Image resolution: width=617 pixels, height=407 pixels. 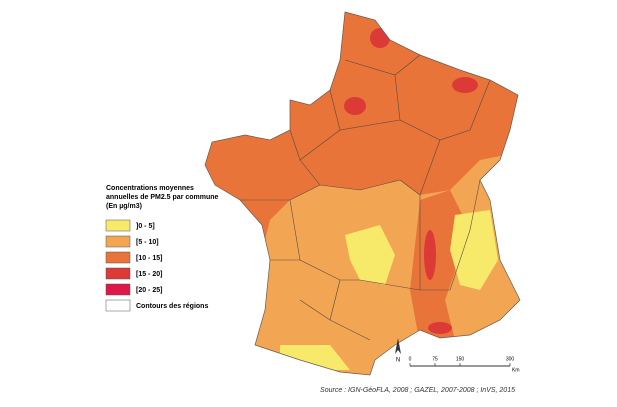 I want to click on scale-bar: 0 75 150 300 Km, so click(x=464, y=364).